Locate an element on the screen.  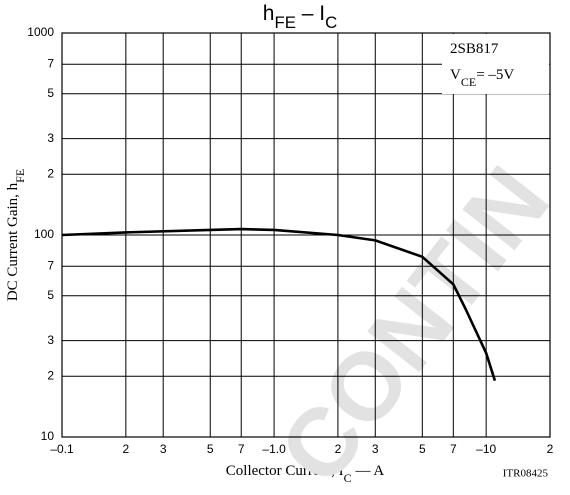
x-tick-label: –1.0 is located at coordinates (274, 449).